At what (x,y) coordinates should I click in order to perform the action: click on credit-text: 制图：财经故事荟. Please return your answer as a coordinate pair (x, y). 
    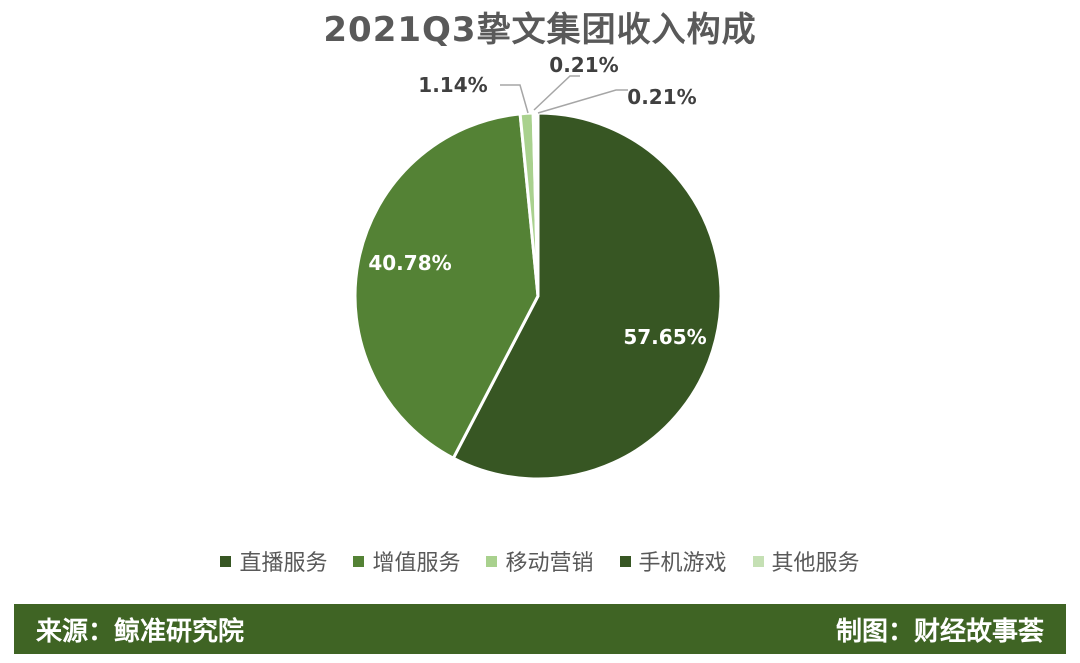
    Looking at the image, I should click on (939, 631).